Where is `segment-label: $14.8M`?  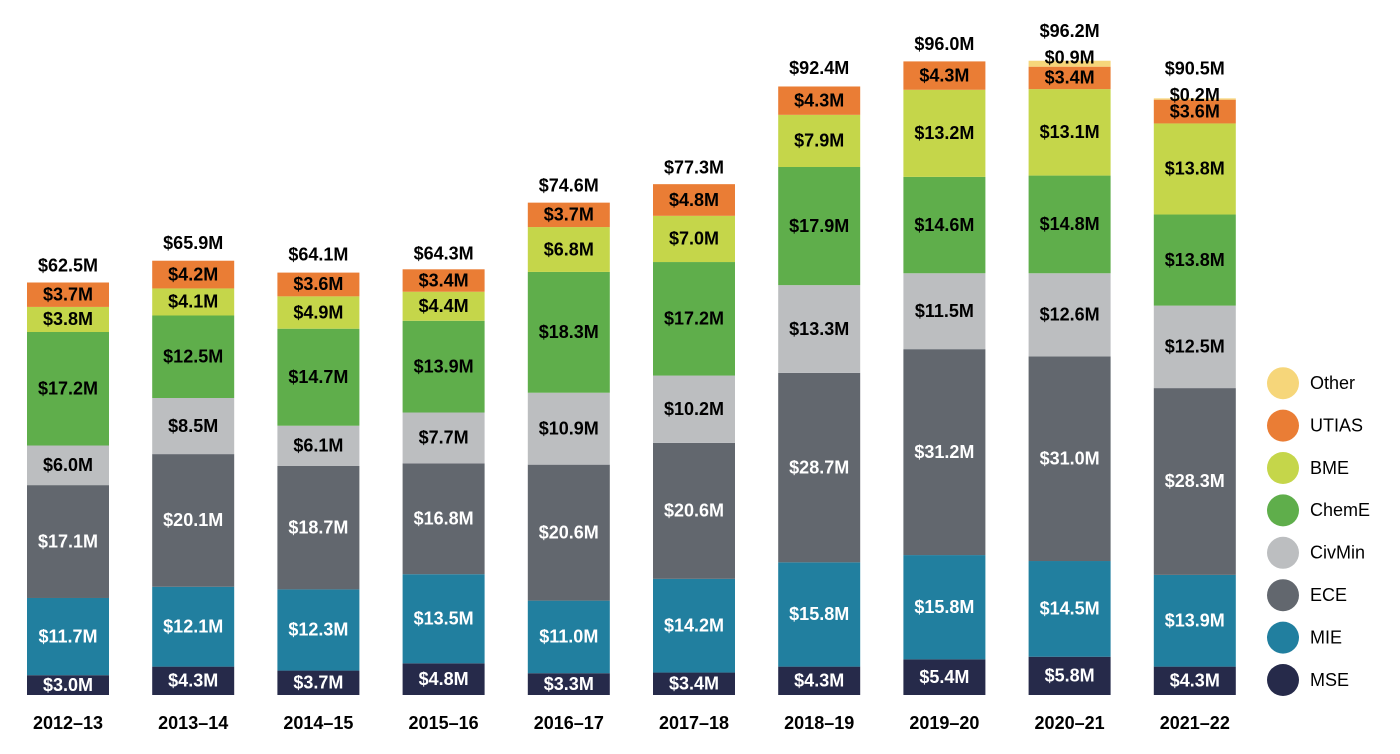 segment-label: $14.8M is located at coordinates (1070, 224).